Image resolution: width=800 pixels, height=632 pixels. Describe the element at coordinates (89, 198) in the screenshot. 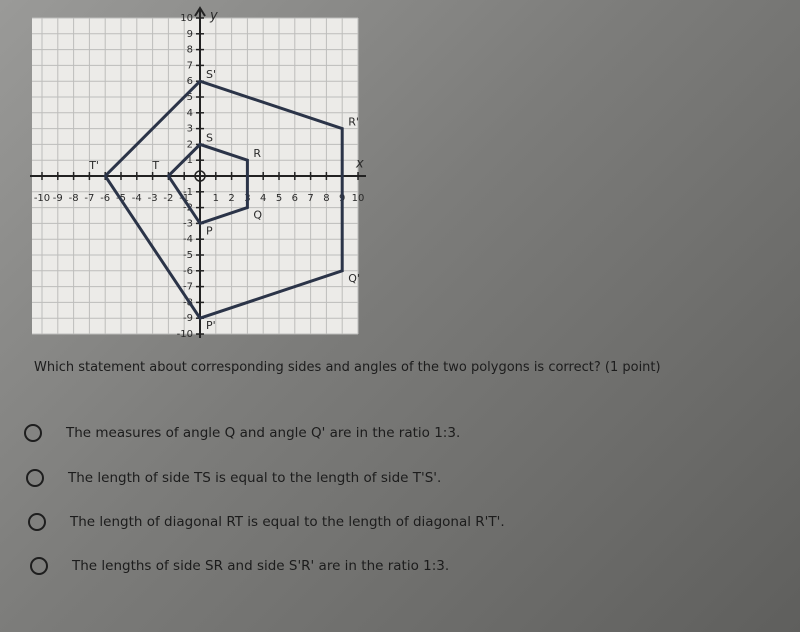

I see `x-tick-label: -7` at that location.